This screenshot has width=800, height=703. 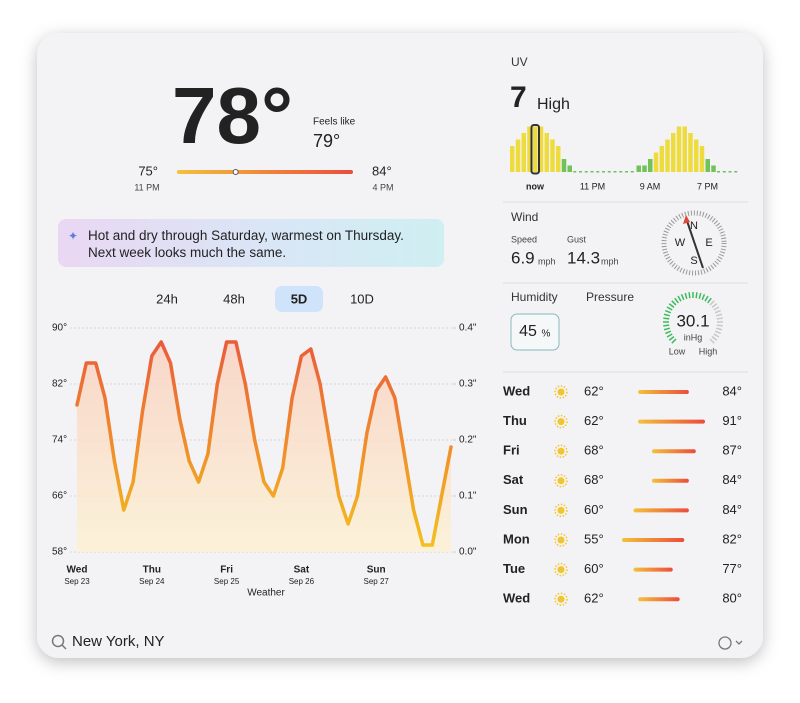 I want to click on low-temp: 75°, so click(x=148, y=170).